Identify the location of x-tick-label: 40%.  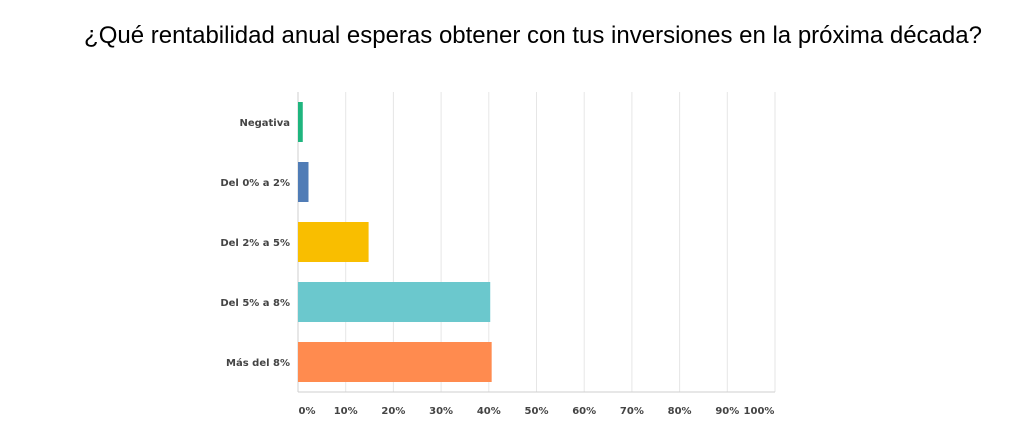
(489, 411).